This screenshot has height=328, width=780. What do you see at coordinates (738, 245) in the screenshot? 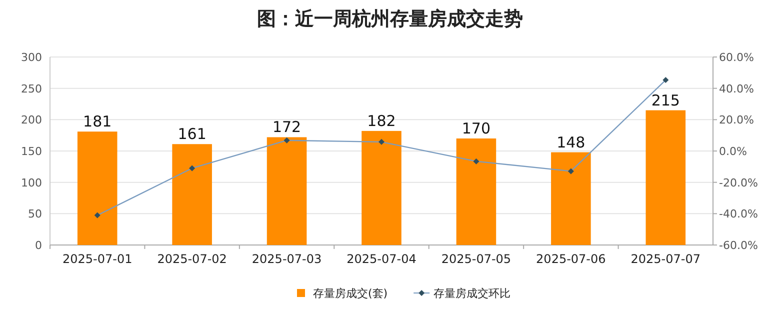
I see `y2-tick-label: -60.0%` at bounding box center [738, 245].